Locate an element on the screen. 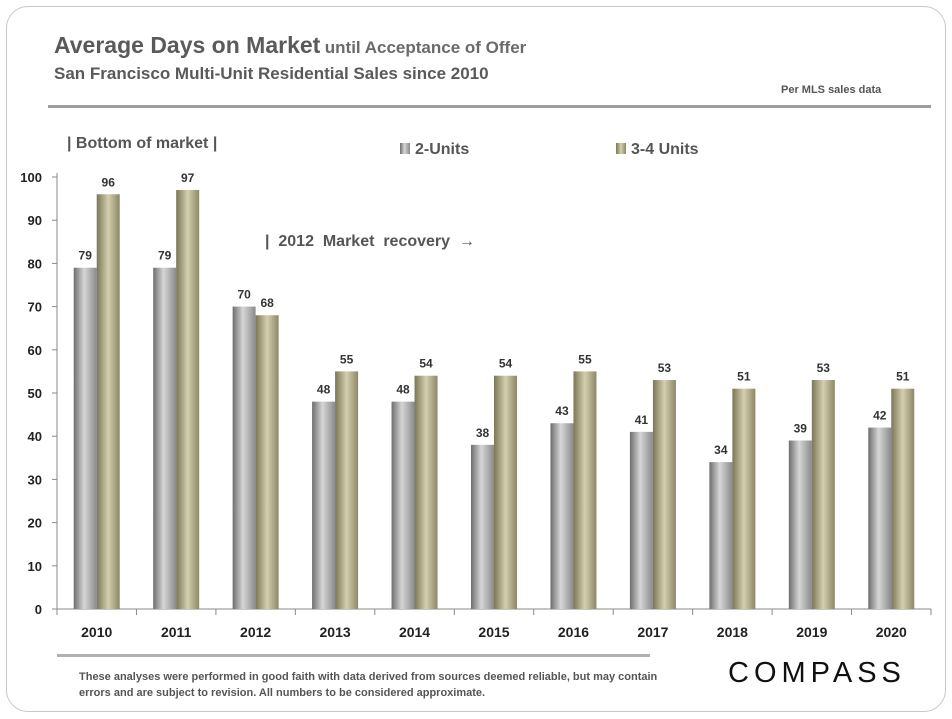 The image size is (952, 719). y-tick-label: 10 is located at coordinates (35, 566).